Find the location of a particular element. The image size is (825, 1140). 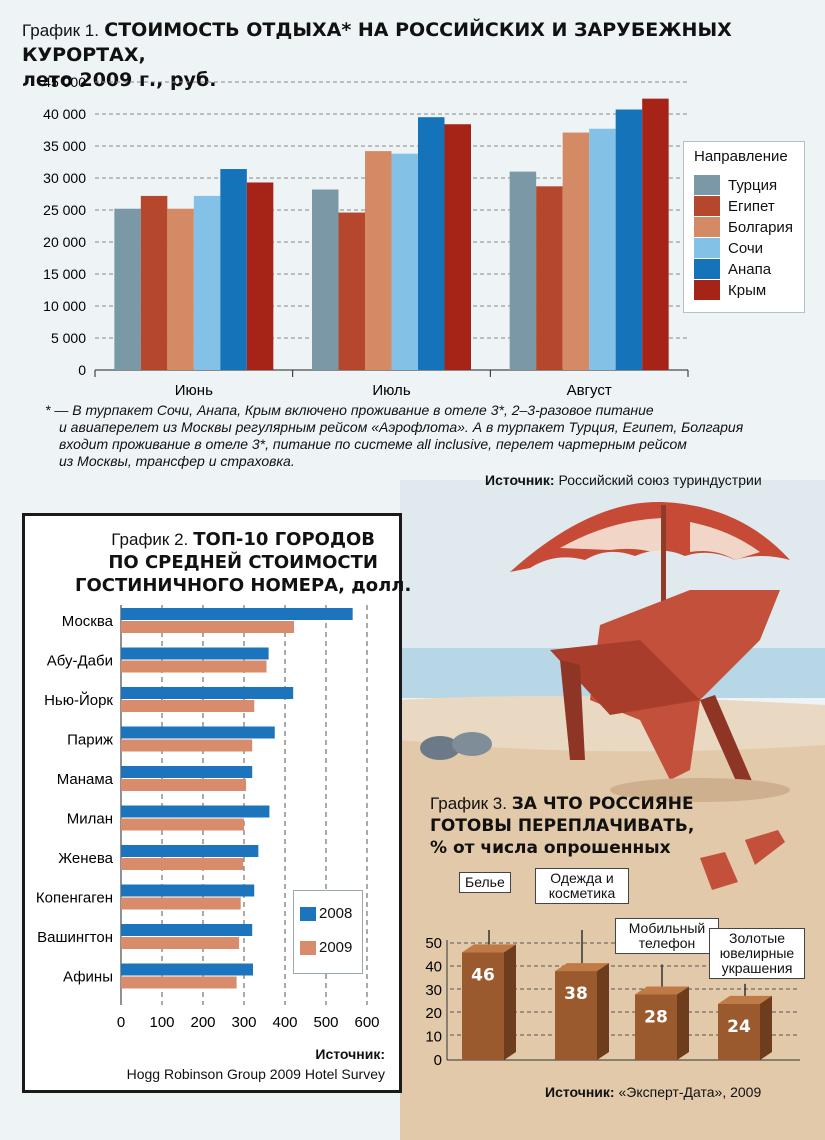

y-tick-label: 40 is located at coordinates (433, 966).